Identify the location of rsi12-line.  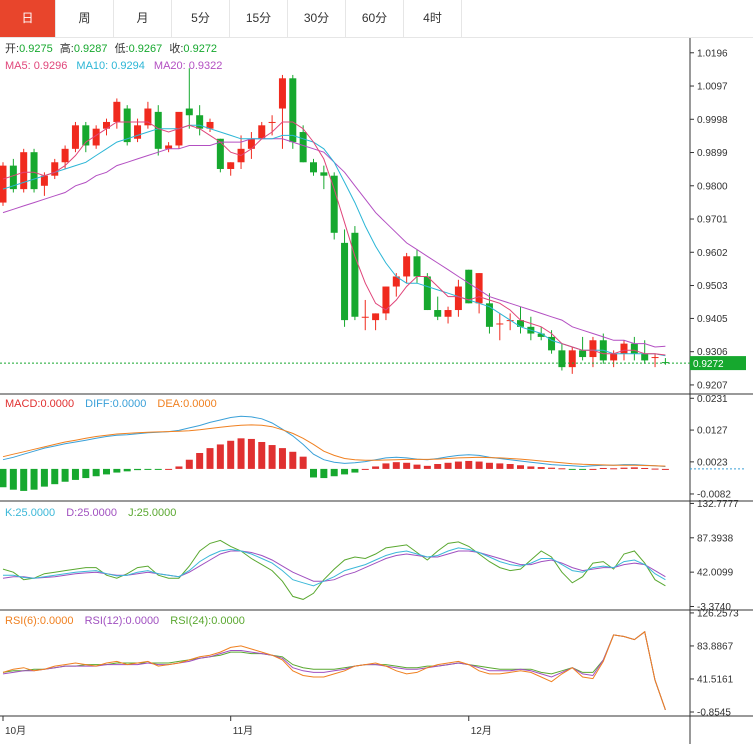
(334, 670).